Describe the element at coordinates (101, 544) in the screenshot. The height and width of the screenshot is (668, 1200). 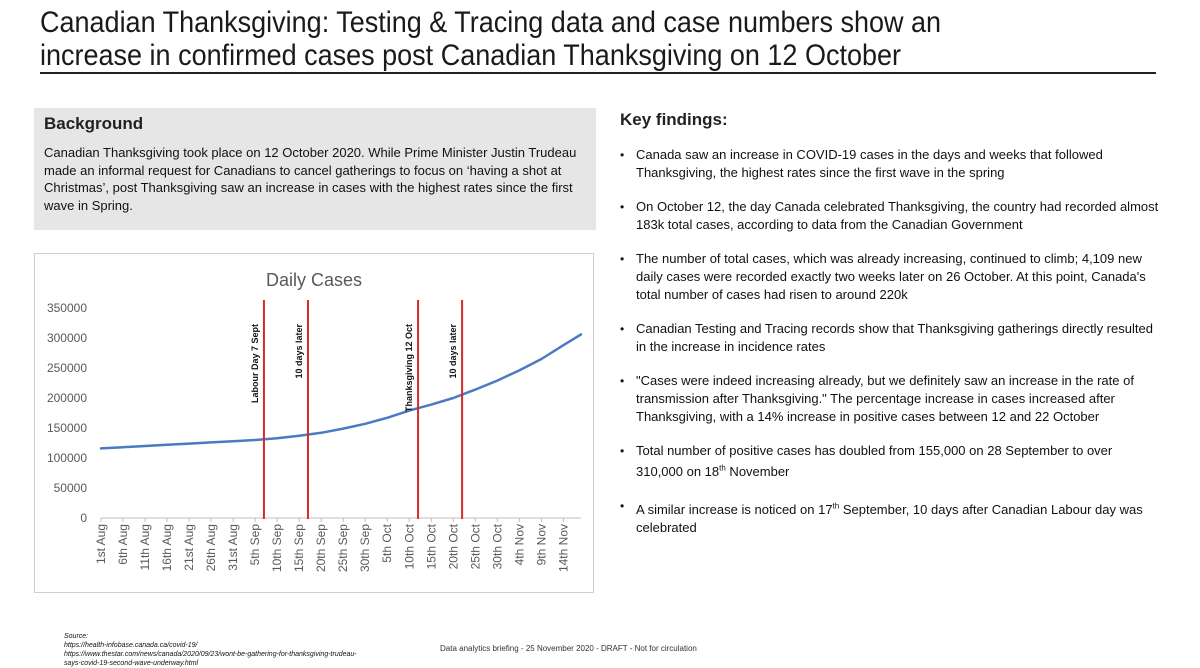
I see `x-tick-label: 1st Aug` at that location.